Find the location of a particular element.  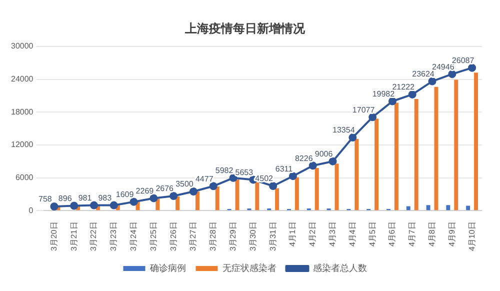

data-label: 19982 is located at coordinates (384, 93).